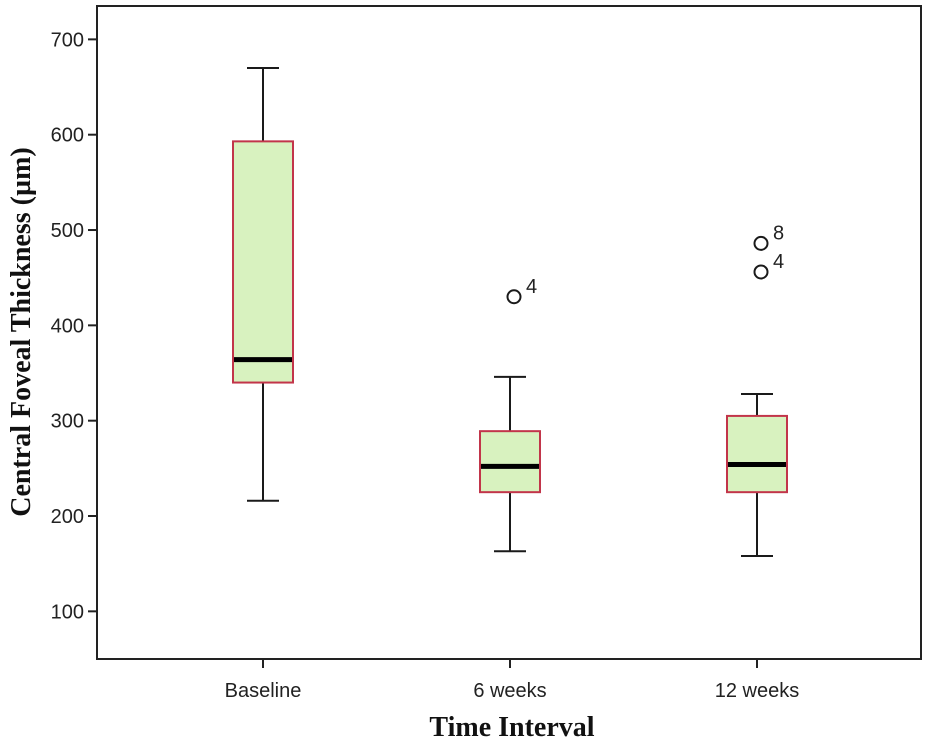 The height and width of the screenshot is (741, 931). I want to click on x-tick-label: 6 weeks, so click(509, 691).